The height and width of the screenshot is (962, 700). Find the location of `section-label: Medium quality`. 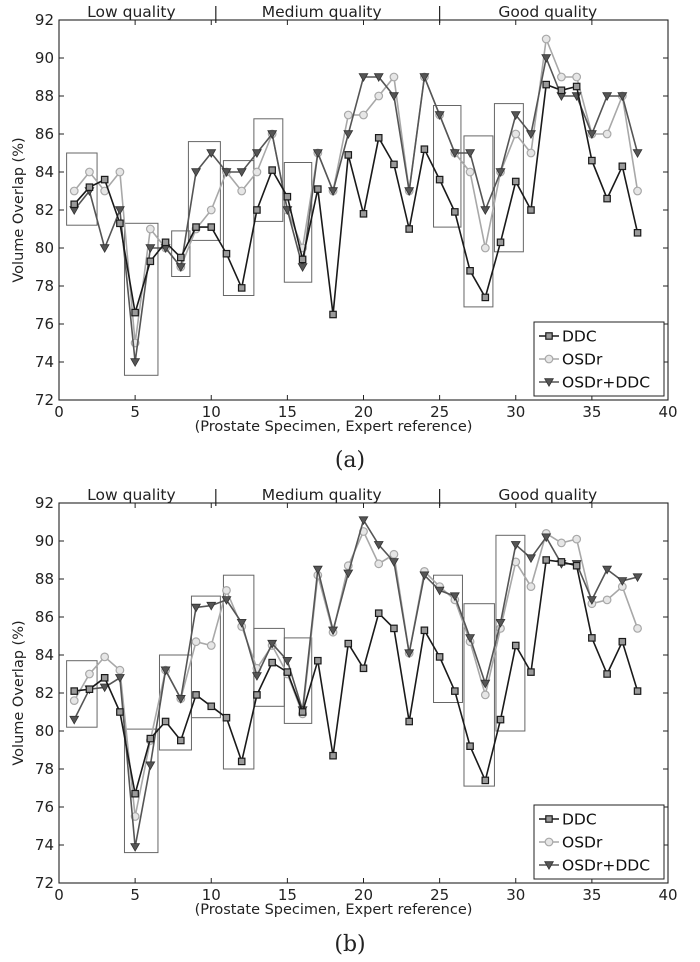

section-label: Medium quality is located at coordinates (322, 495).